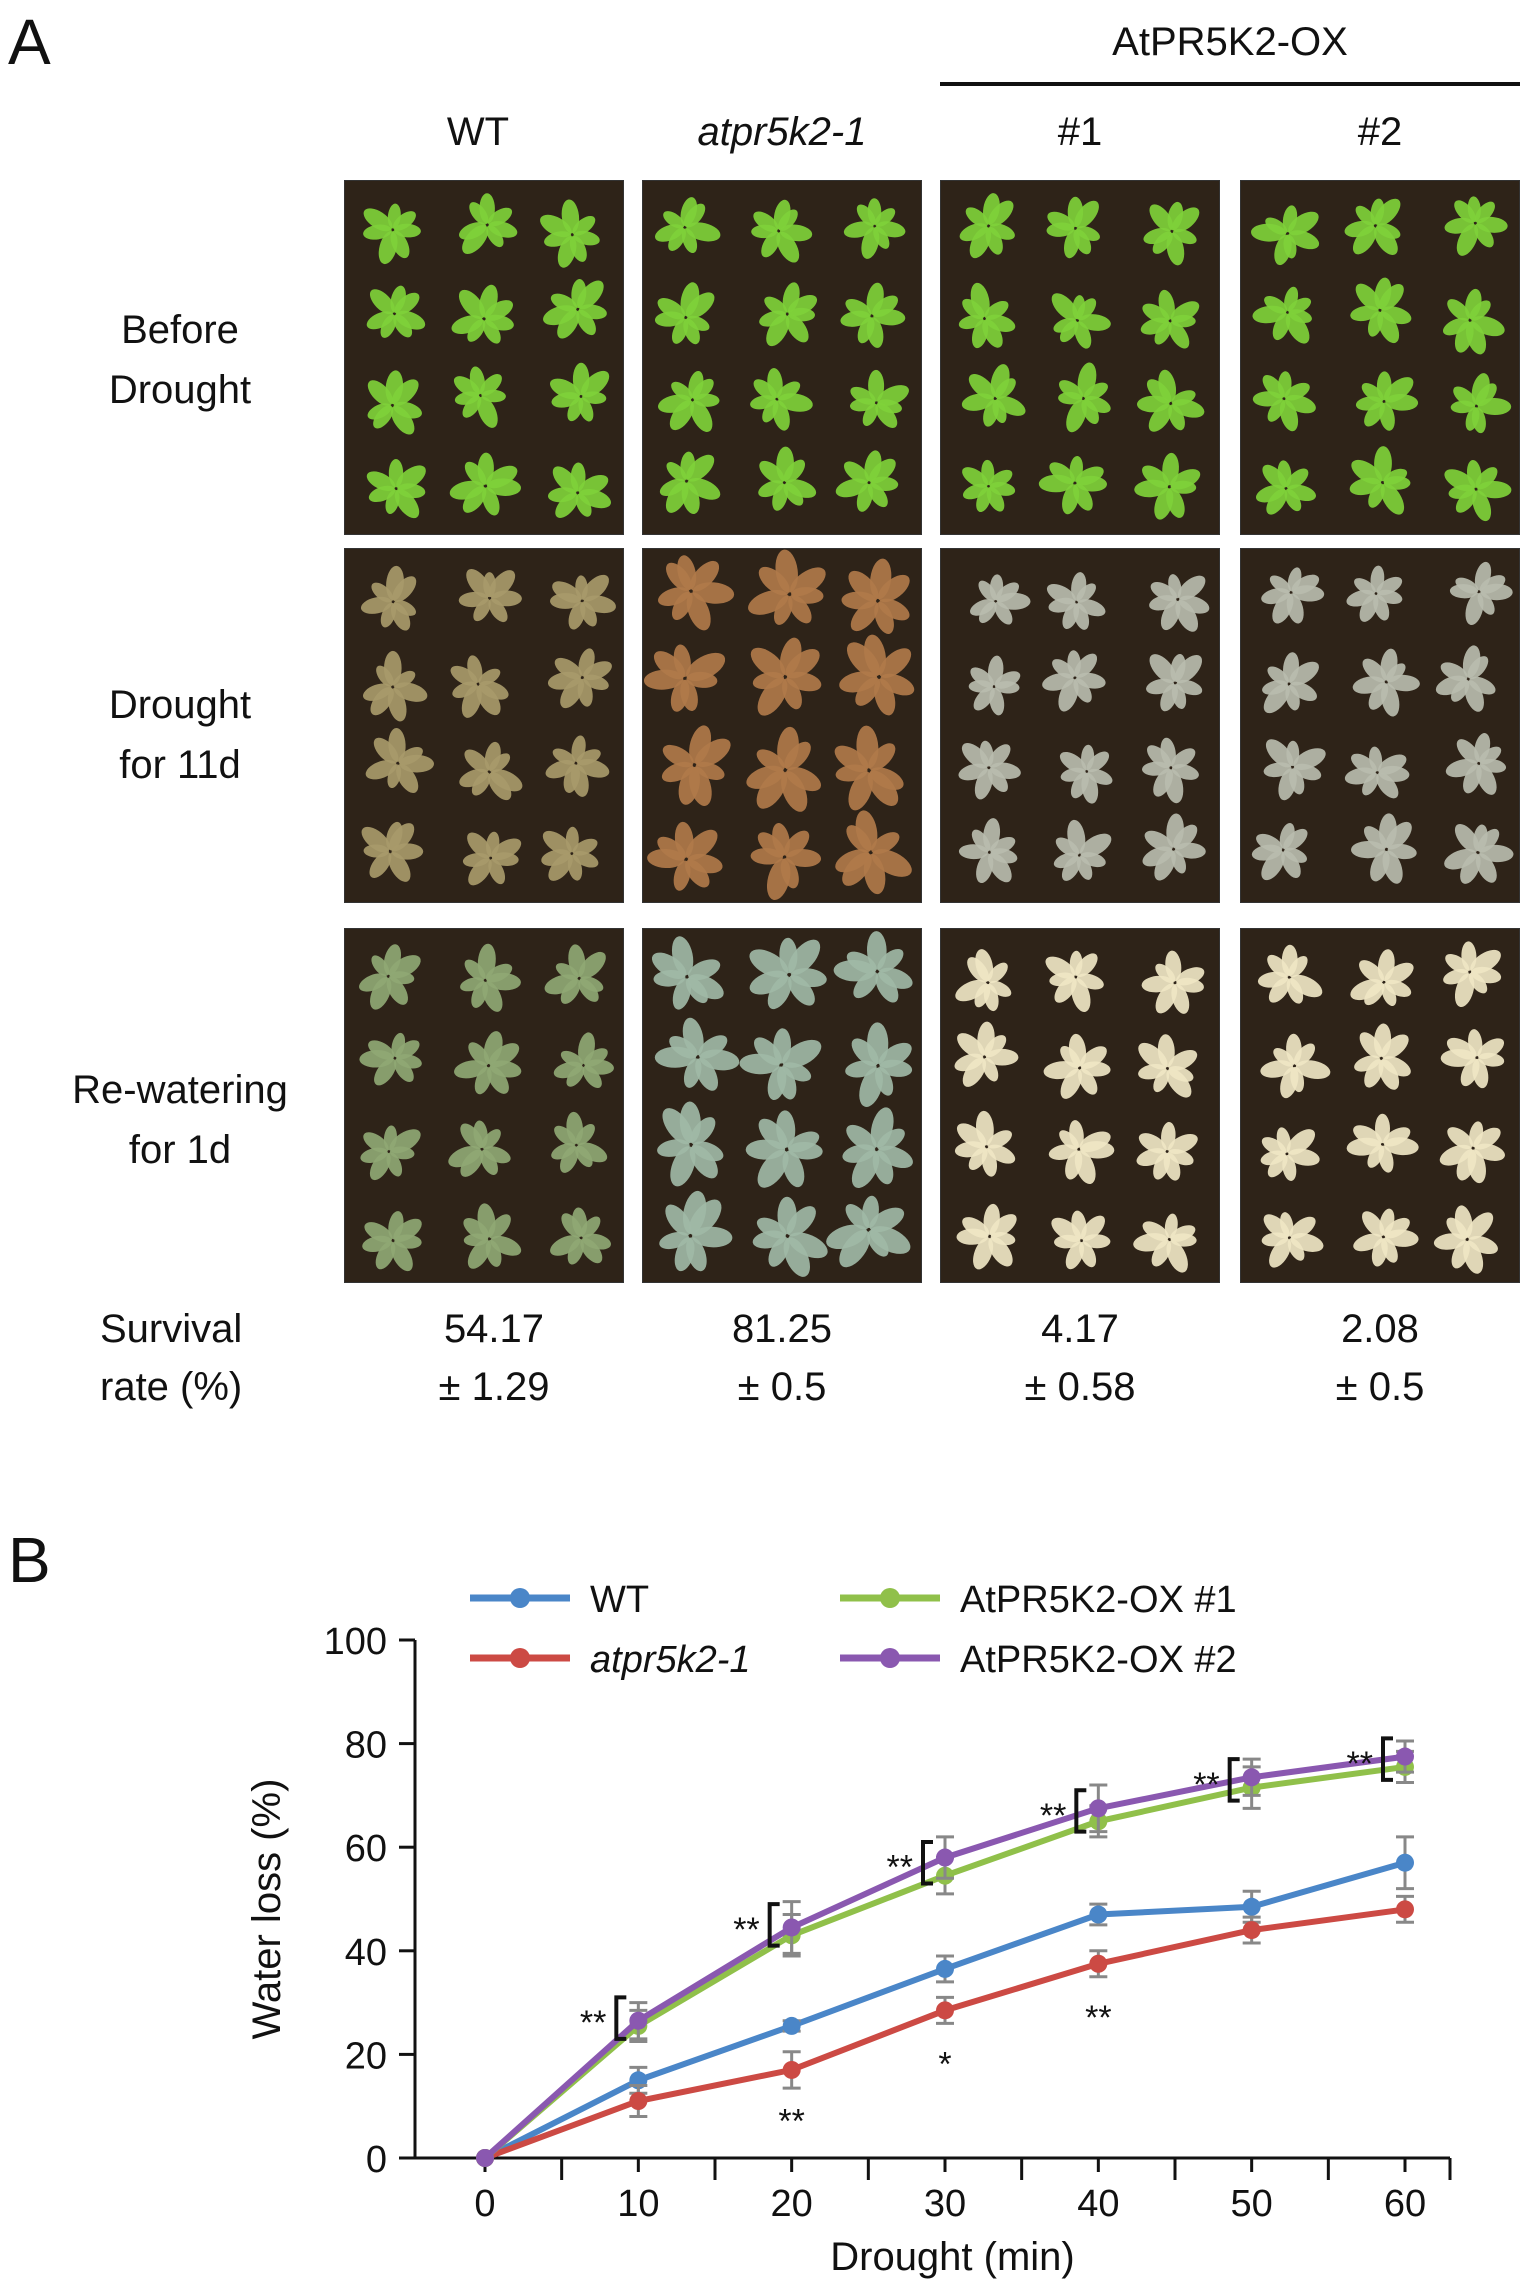  What do you see at coordinates (782, 1105) in the screenshot?
I see `plant-tray-photo` at bounding box center [782, 1105].